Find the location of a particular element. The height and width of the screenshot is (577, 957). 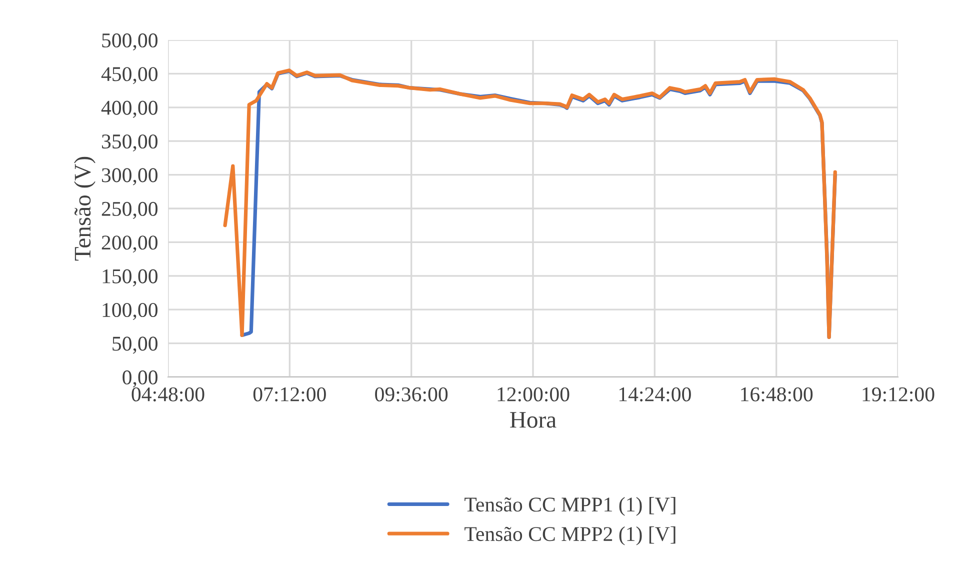

legend-label: Tensão CC MPP1 (1) [V] is located at coordinates (570, 506).